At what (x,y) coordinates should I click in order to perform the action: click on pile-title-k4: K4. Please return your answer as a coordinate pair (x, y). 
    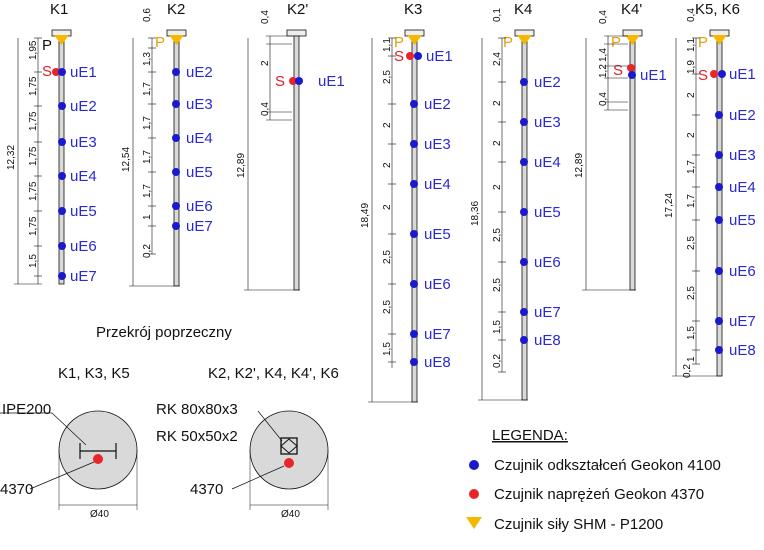
    Looking at the image, I should click on (523, 9).